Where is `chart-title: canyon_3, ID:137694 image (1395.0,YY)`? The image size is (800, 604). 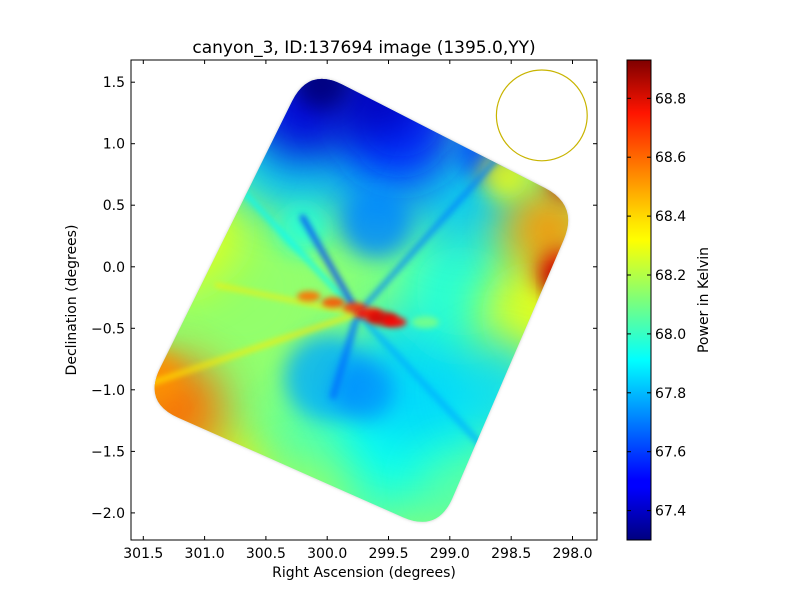 chart-title: canyon_3, ID:137694 image (1395.0,YY) is located at coordinates (363, 48).